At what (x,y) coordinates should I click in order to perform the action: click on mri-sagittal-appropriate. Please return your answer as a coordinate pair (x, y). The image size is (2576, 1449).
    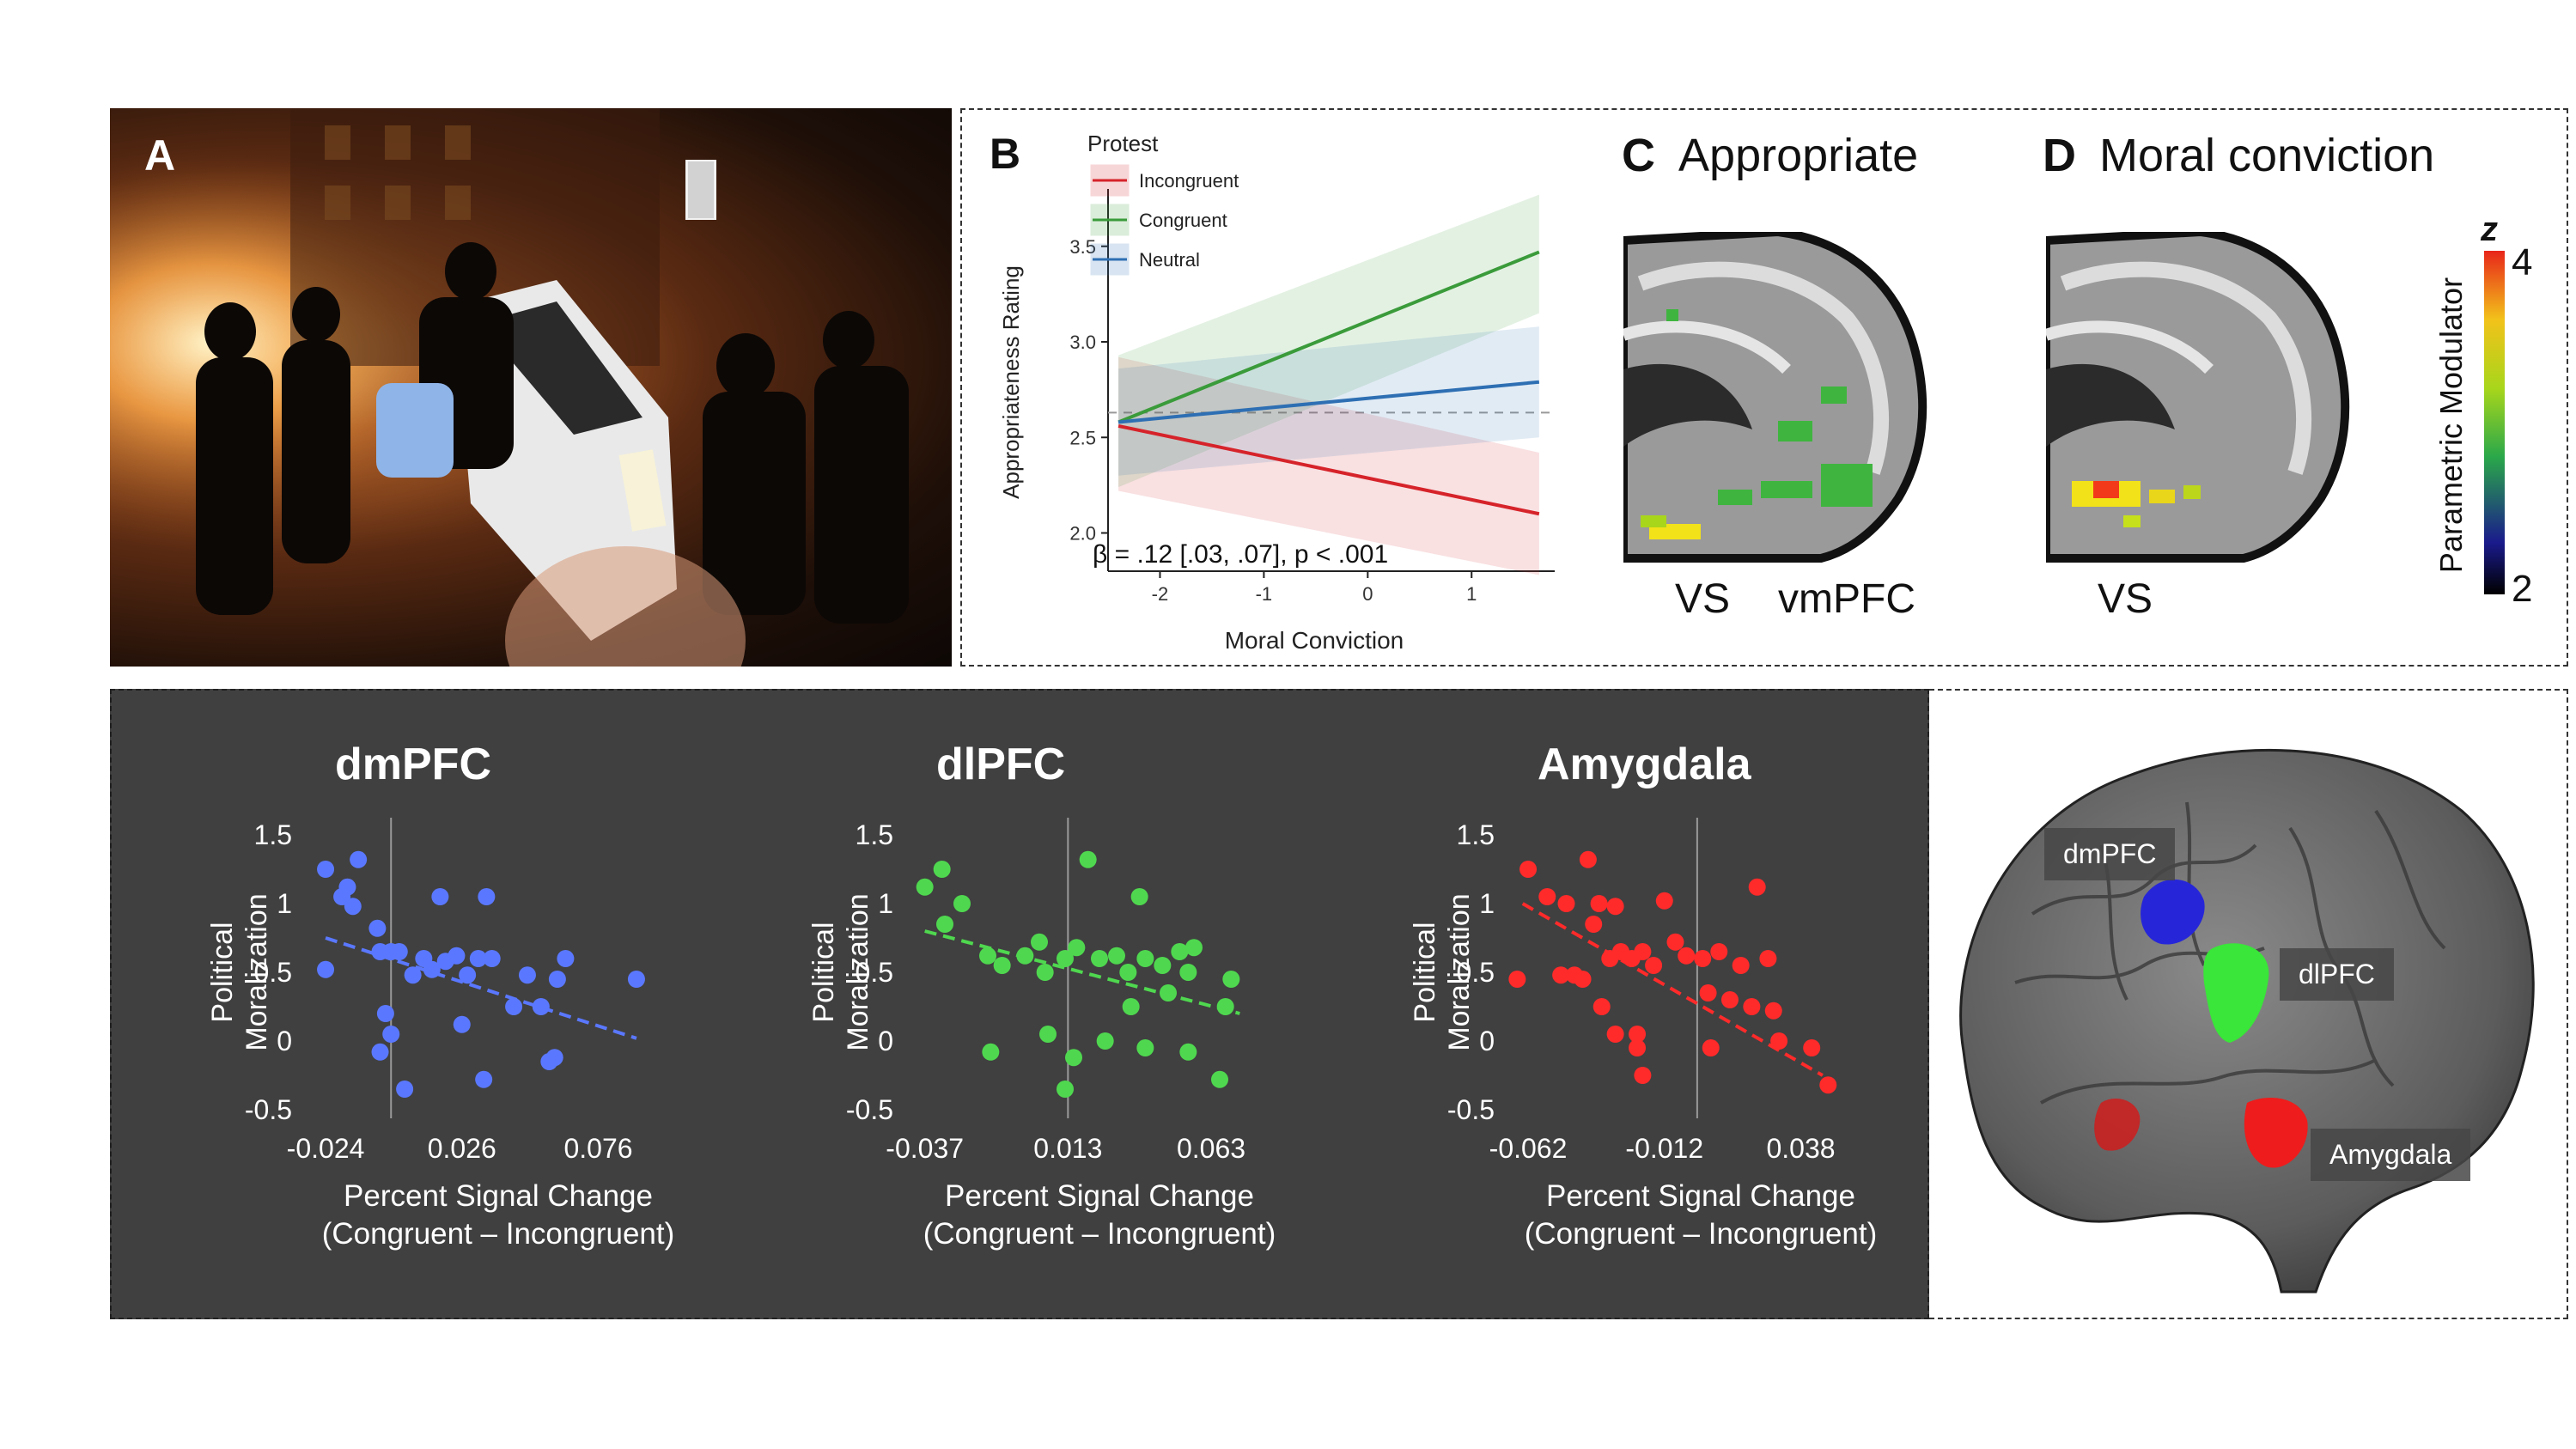
    Looking at the image, I should click on (1775, 397).